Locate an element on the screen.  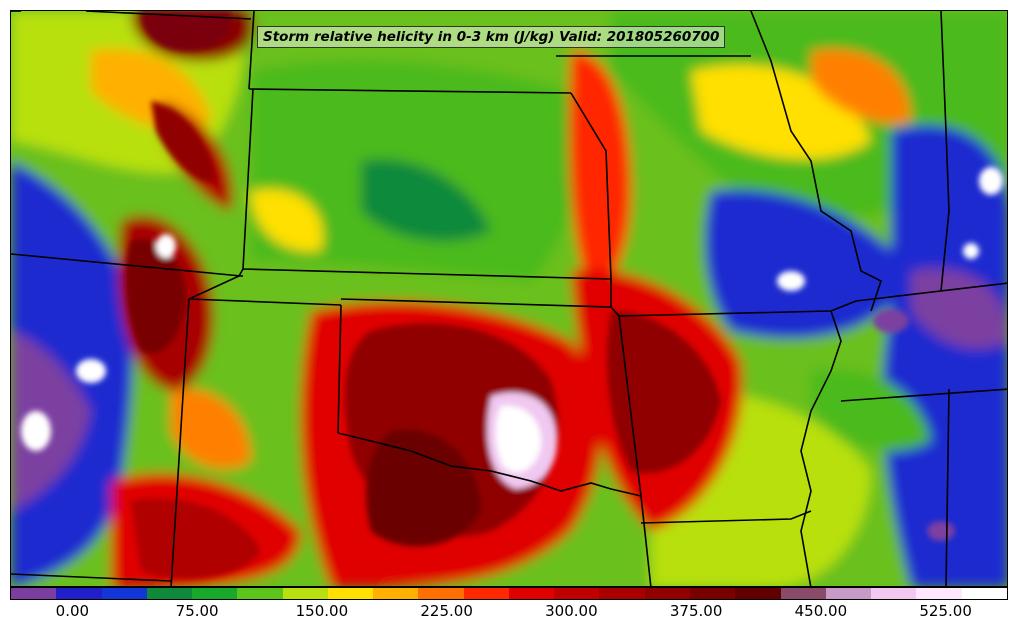
colorbar-tick-label: 150.00 is located at coordinates (322, 611).